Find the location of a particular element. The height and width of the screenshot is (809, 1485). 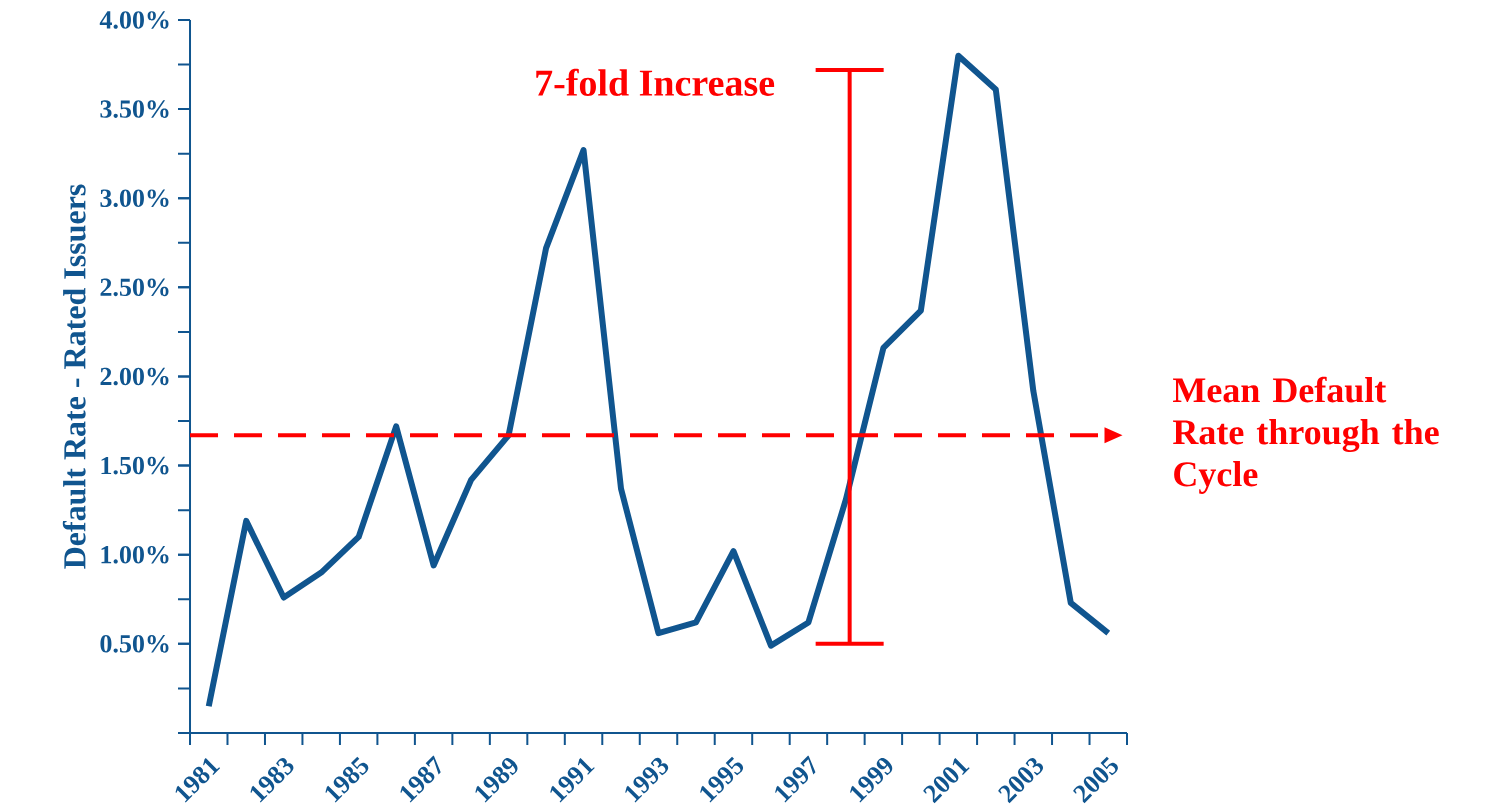

y-tick-label: 1.00% is located at coordinates (135, 554).